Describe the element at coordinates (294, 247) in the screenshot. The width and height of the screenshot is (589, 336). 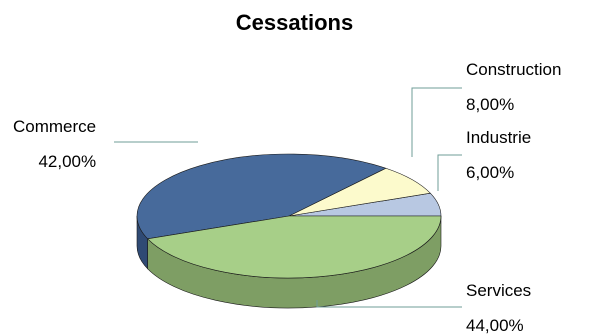
I see `slice-services` at that location.